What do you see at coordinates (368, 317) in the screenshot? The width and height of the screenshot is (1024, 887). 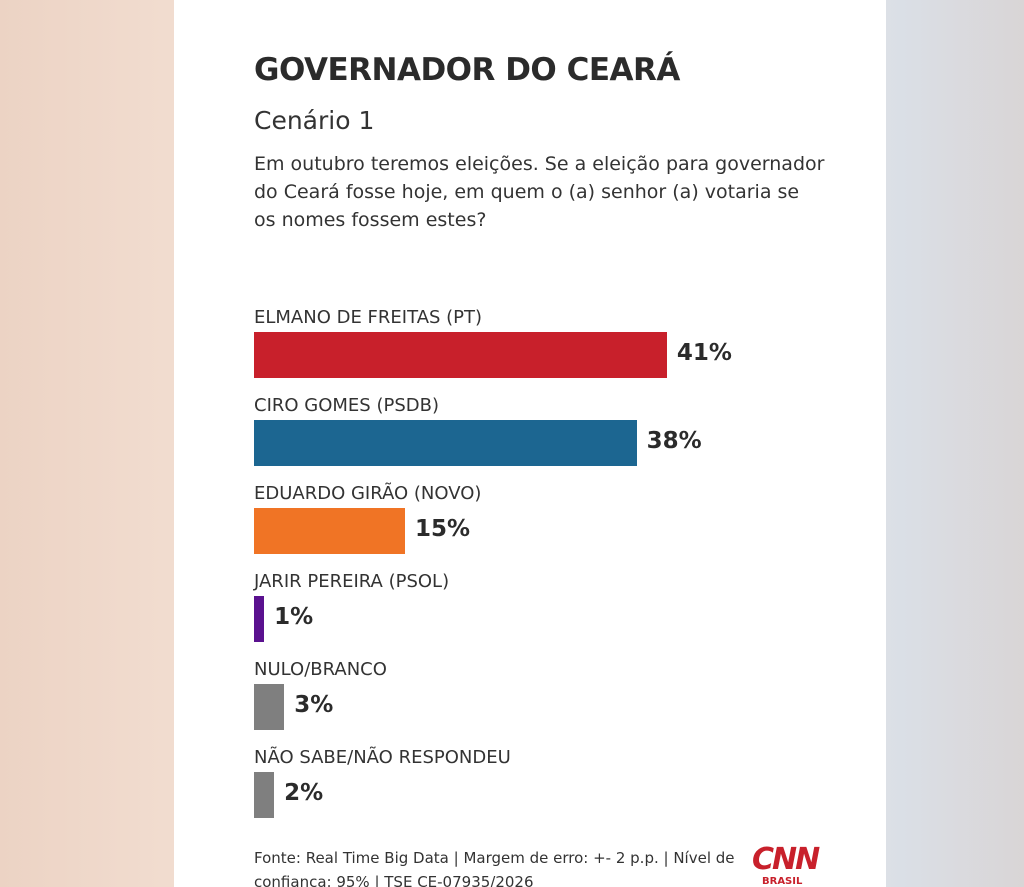 I see `category-label: ELMANO DE FREITAS (PT)` at bounding box center [368, 317].